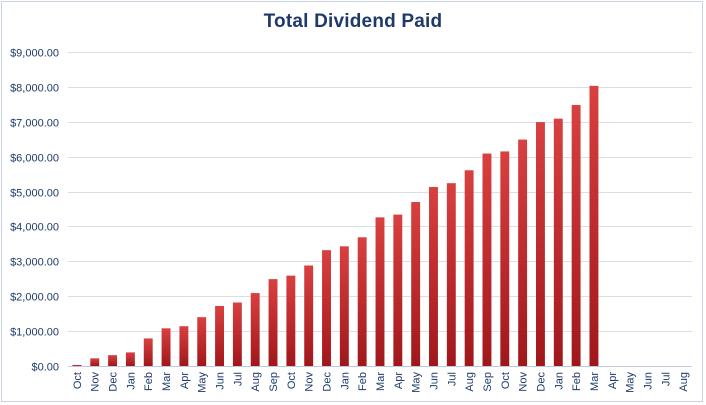 The image size is (706, 405). Describe the element at coordinates (34, 89) in the screenshot. I see `y-tick-label: $8,000.00` at that location.